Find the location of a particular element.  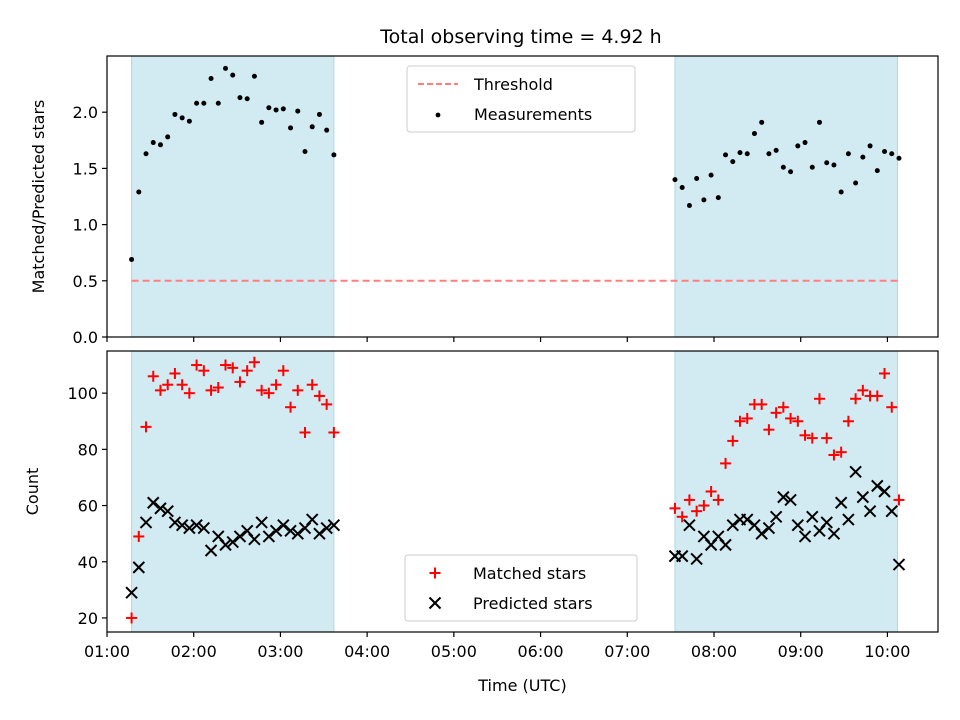

top-x-axis-ticks is located at coordinates (497, 339).